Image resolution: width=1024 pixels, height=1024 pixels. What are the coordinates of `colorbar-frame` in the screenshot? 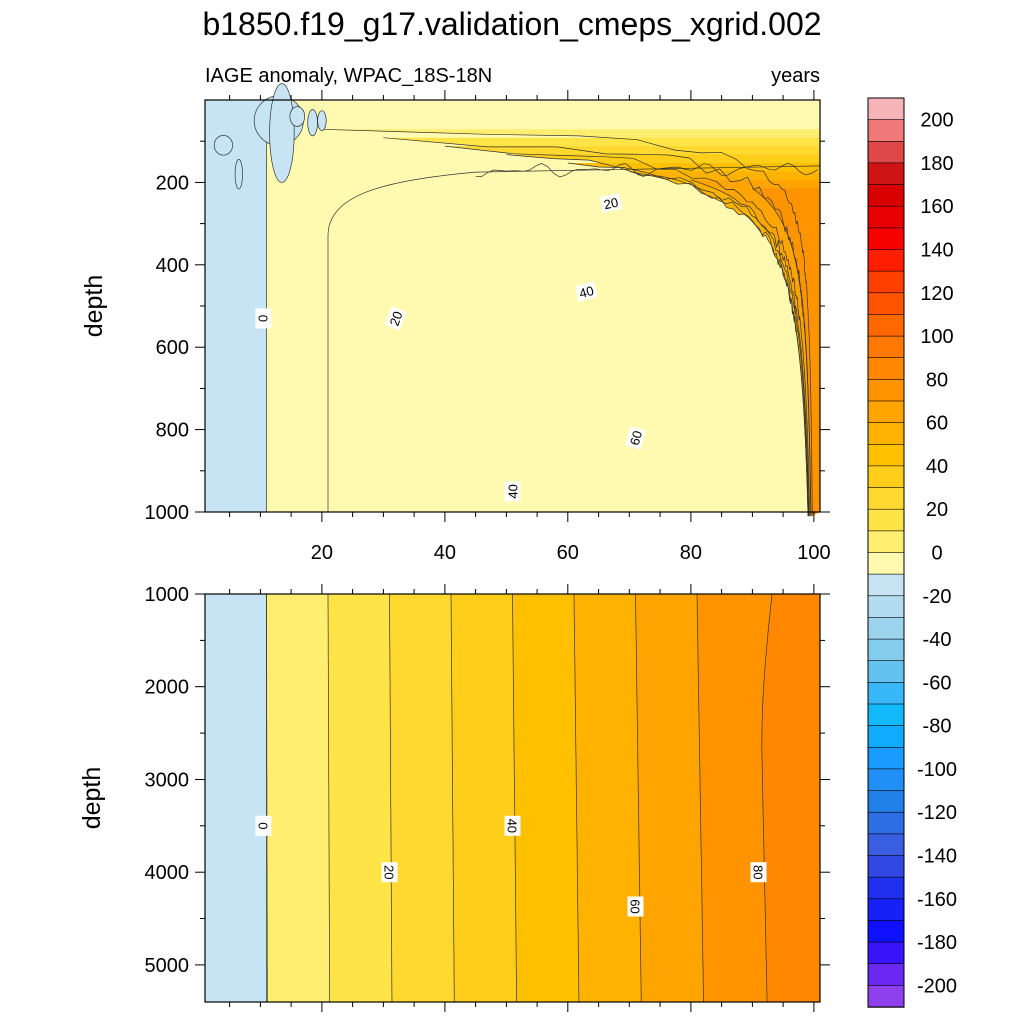 It's located at (886, 552).